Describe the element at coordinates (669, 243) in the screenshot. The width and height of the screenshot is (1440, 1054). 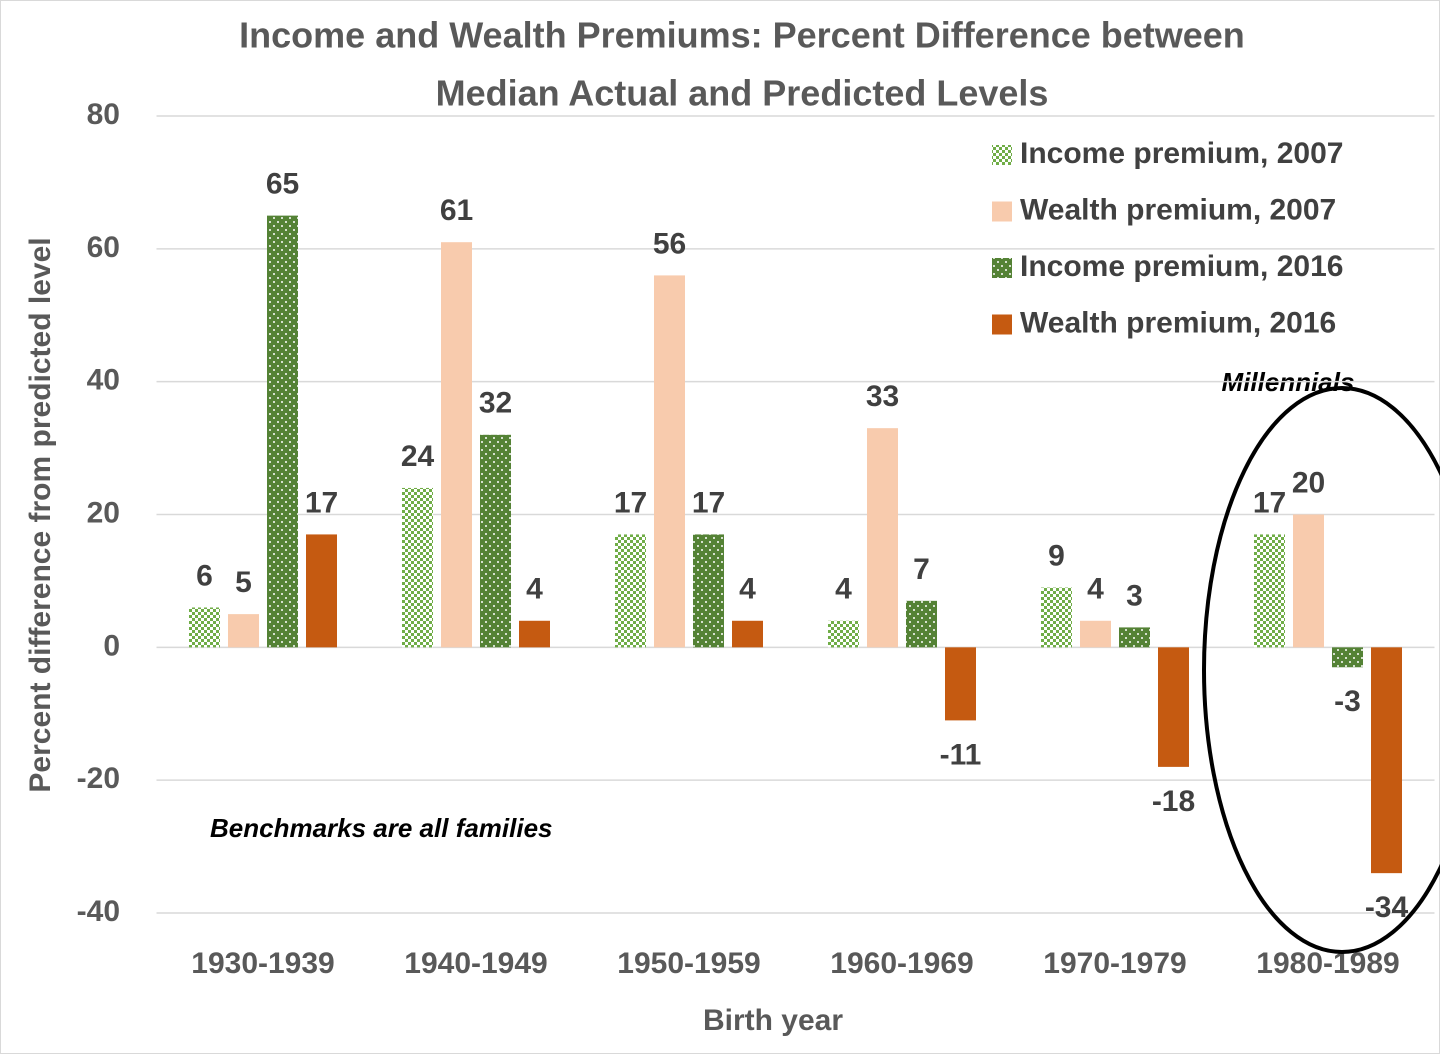
I see `data-label: 56` at that location.